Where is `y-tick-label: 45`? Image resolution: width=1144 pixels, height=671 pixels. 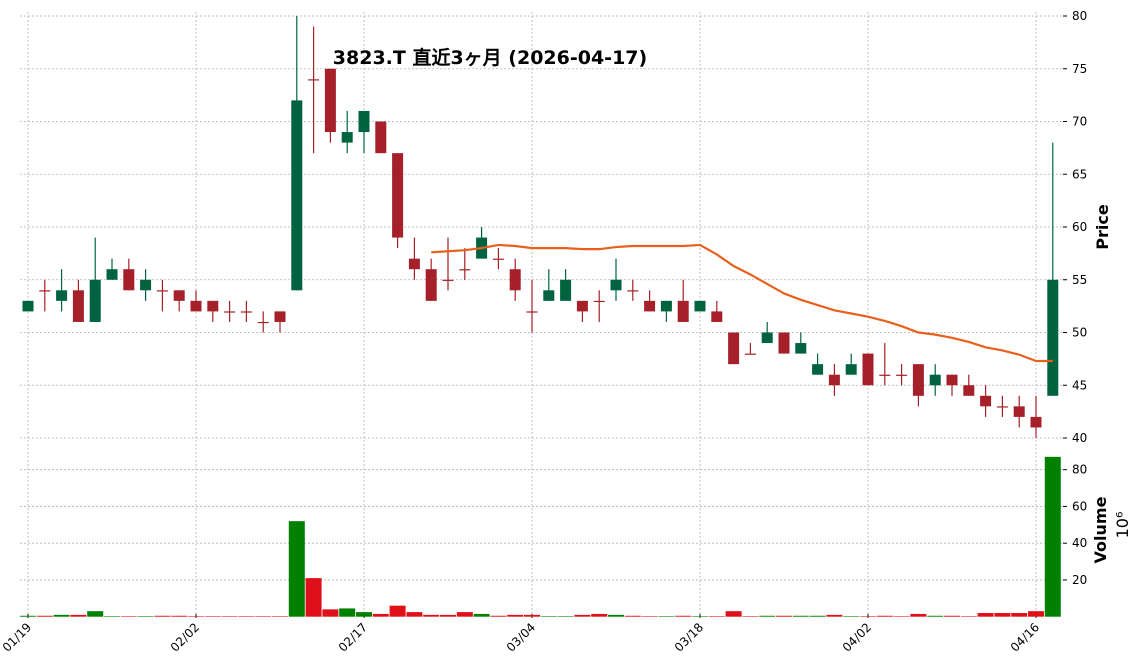 y-tick-label: 45 is located at coordinates (1079, 385).